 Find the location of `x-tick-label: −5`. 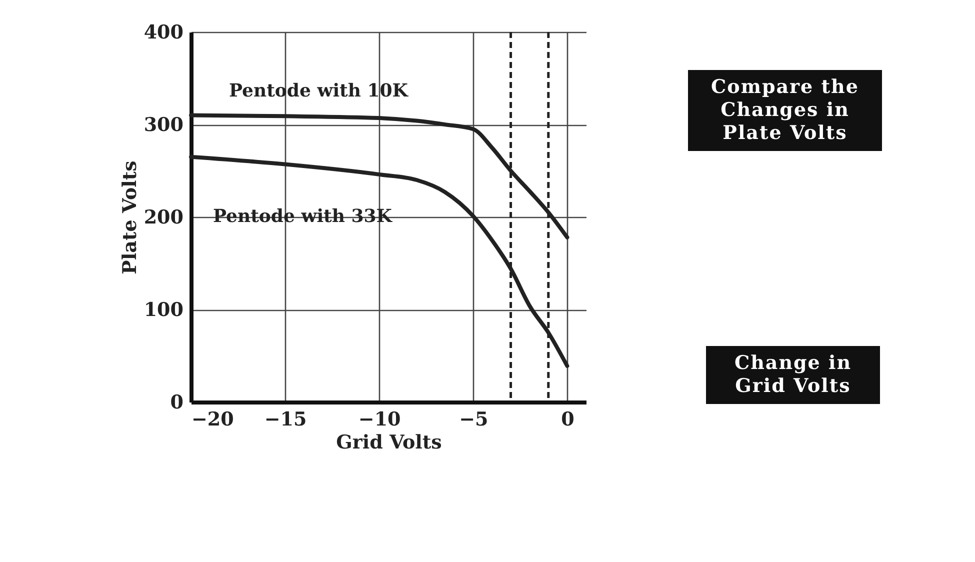

x-tick-label: −5 is located at coordinates (473, 419).